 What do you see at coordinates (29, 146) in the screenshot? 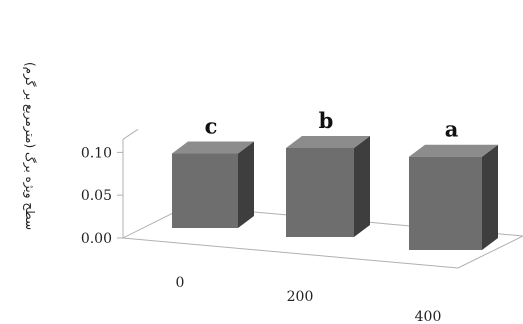
I see `y-axis-title: سطح ویژه برگ (مترمربع بر گرم)` at bounding box center [29, 146].